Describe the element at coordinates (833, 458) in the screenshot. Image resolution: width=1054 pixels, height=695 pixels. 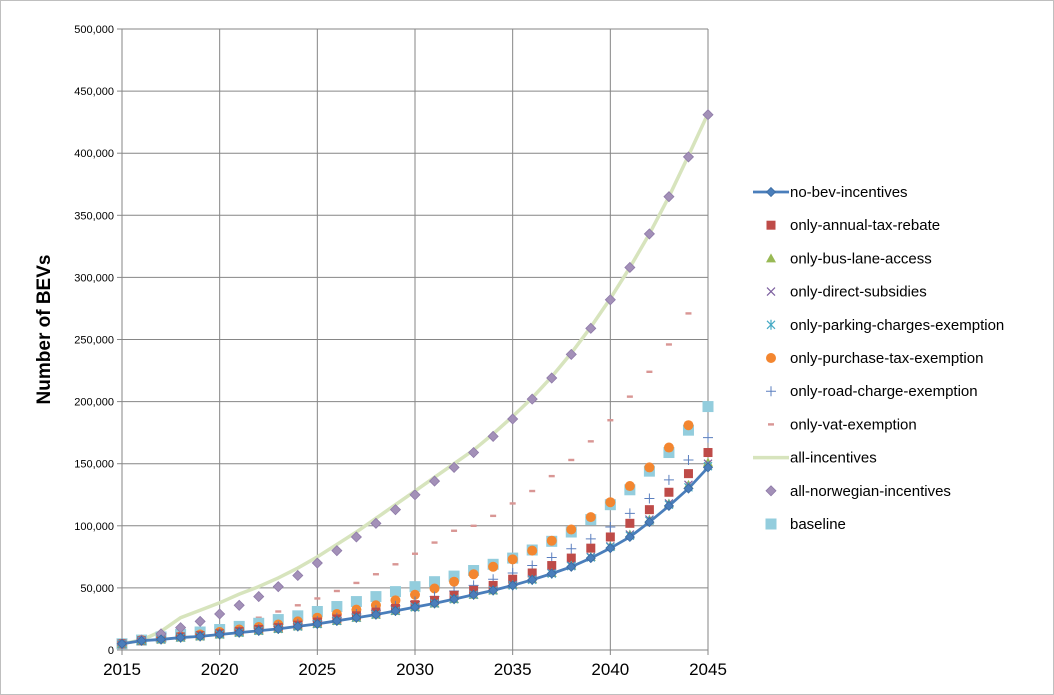
I see `legend-label: all-incentives` at that location.